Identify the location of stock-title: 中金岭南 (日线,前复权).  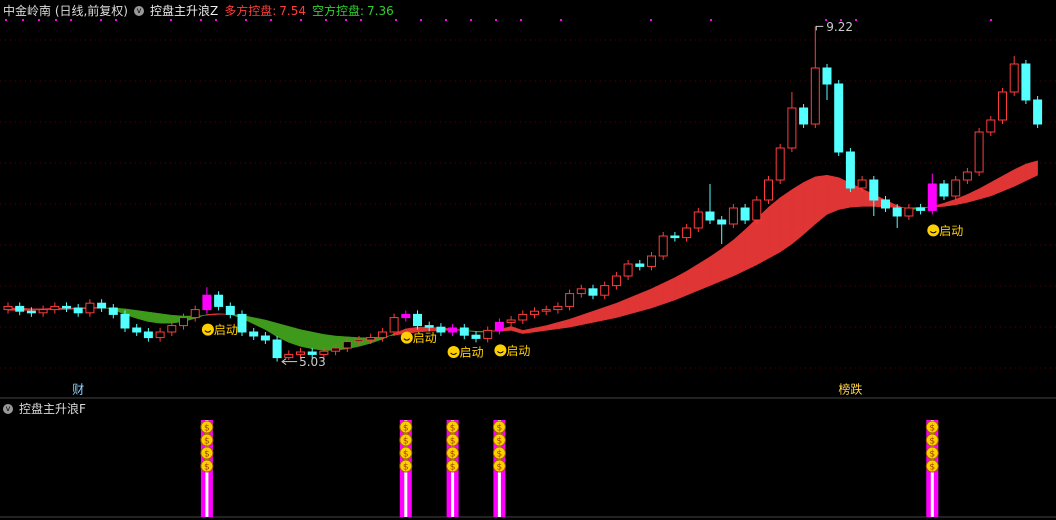
(65, 11).